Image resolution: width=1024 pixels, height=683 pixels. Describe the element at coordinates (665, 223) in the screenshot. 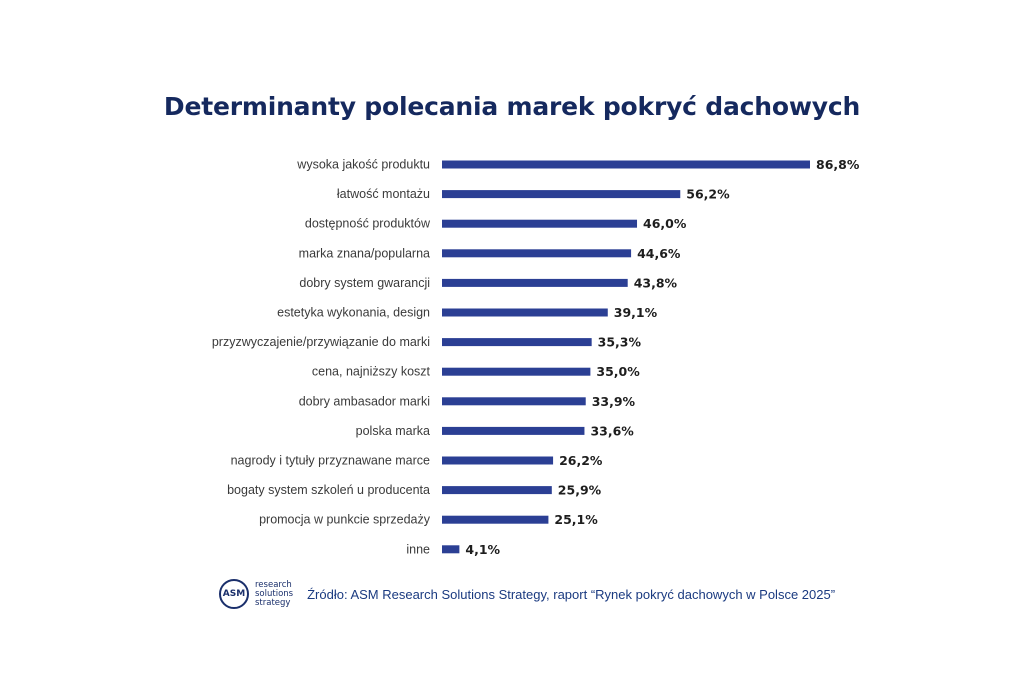

I see `value-label: 46,0%` at that location.